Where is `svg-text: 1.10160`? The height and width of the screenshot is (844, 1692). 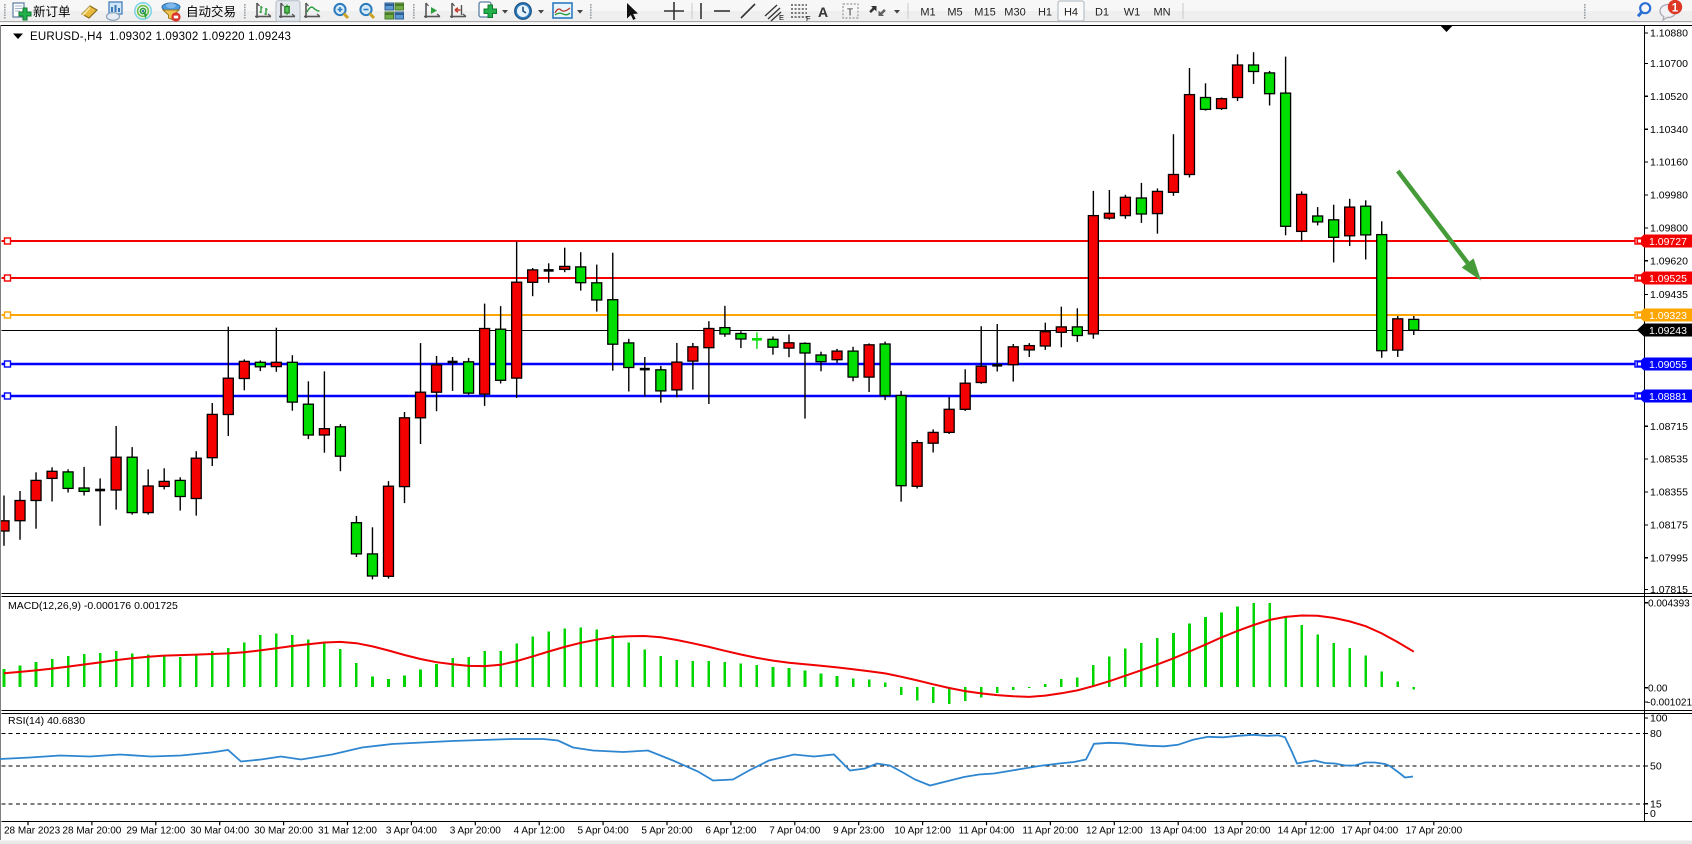
svg-text: 1.10160 is located at coordinates (1669, 163).